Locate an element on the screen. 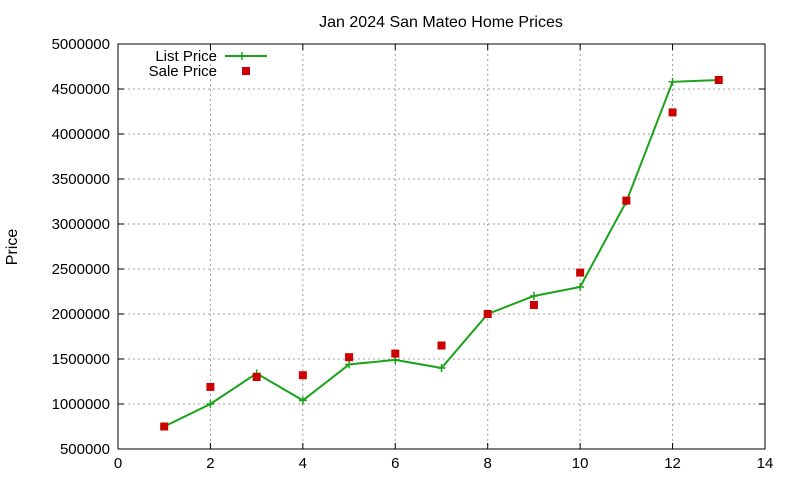 This screenshot has height=480, width=800. y-tick-label: 2500000 is located at coordinates (81, 269).